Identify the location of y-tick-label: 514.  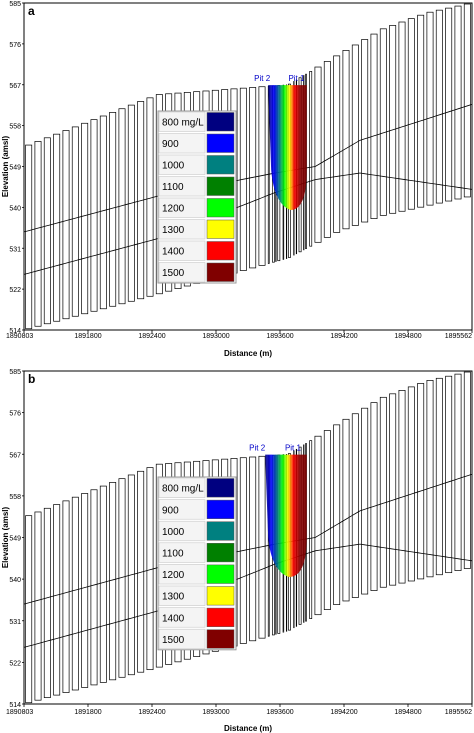
(15, 705).